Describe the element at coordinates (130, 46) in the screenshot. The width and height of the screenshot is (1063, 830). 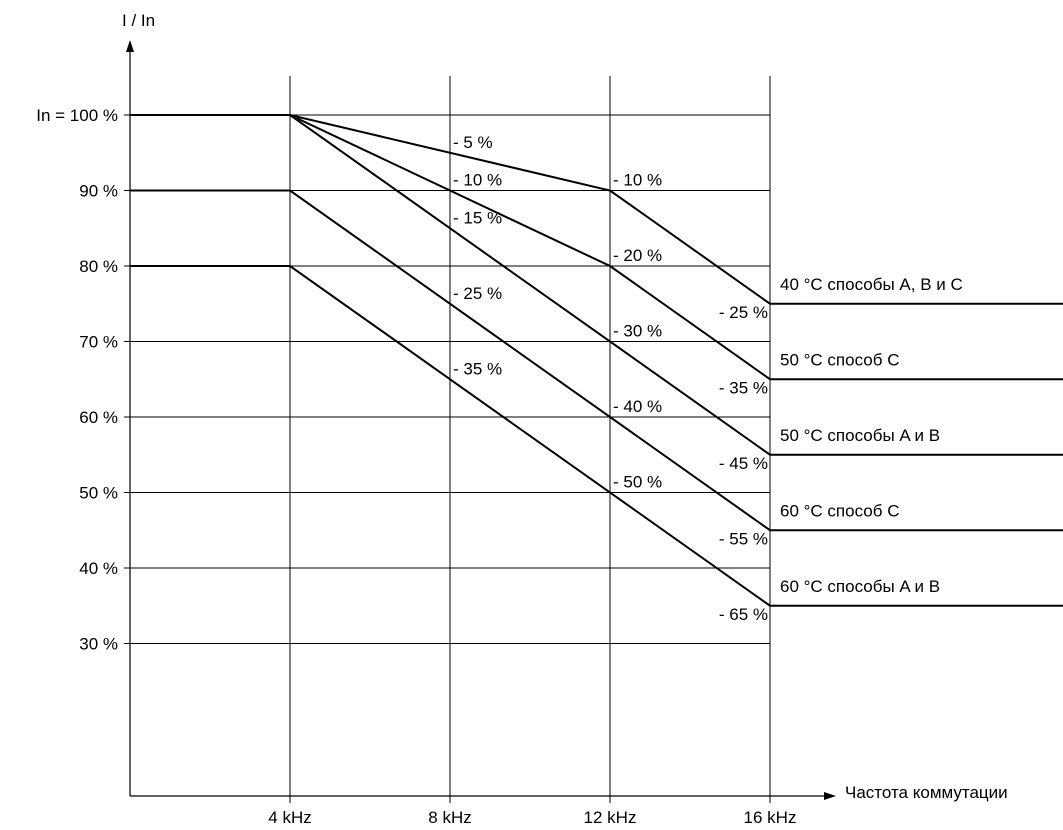
I see `y-axis-arrow-icon` at that location.